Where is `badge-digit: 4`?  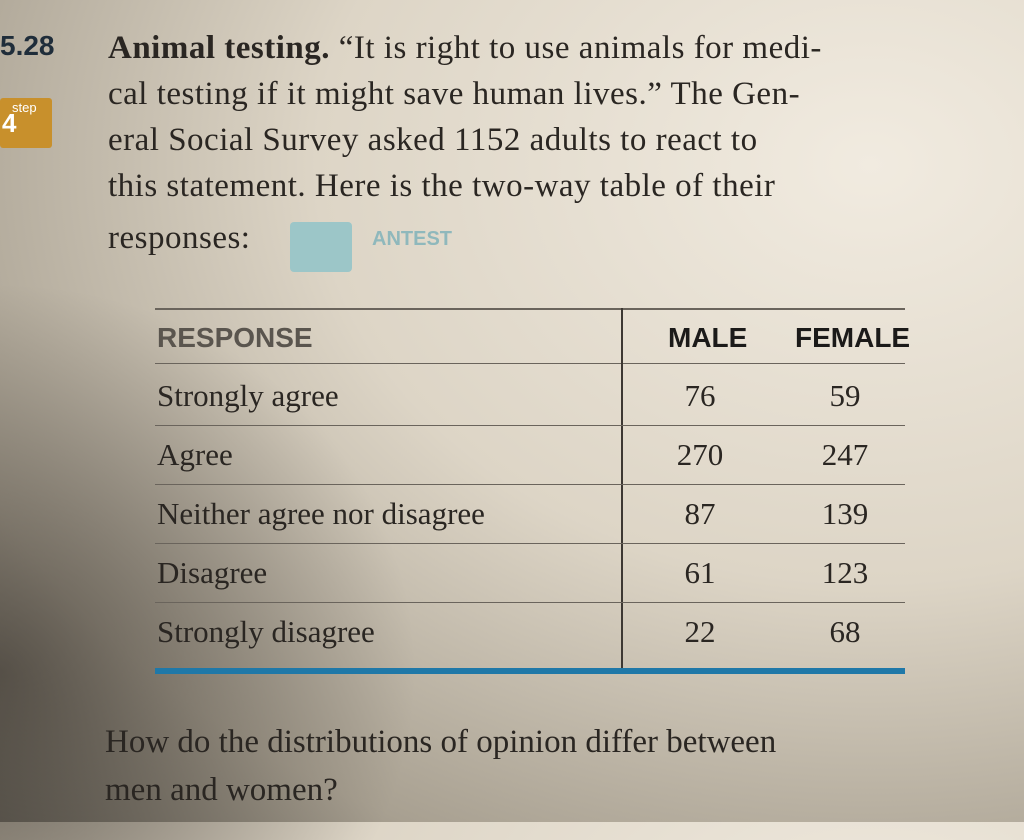 badge-digit: 4 is located at coordinates (9, 123).